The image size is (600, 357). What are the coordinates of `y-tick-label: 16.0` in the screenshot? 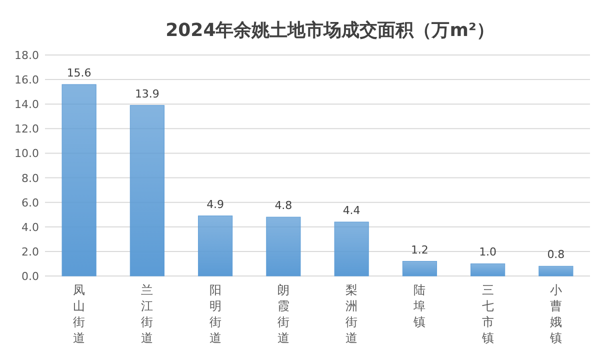 It's located at (26, 80).